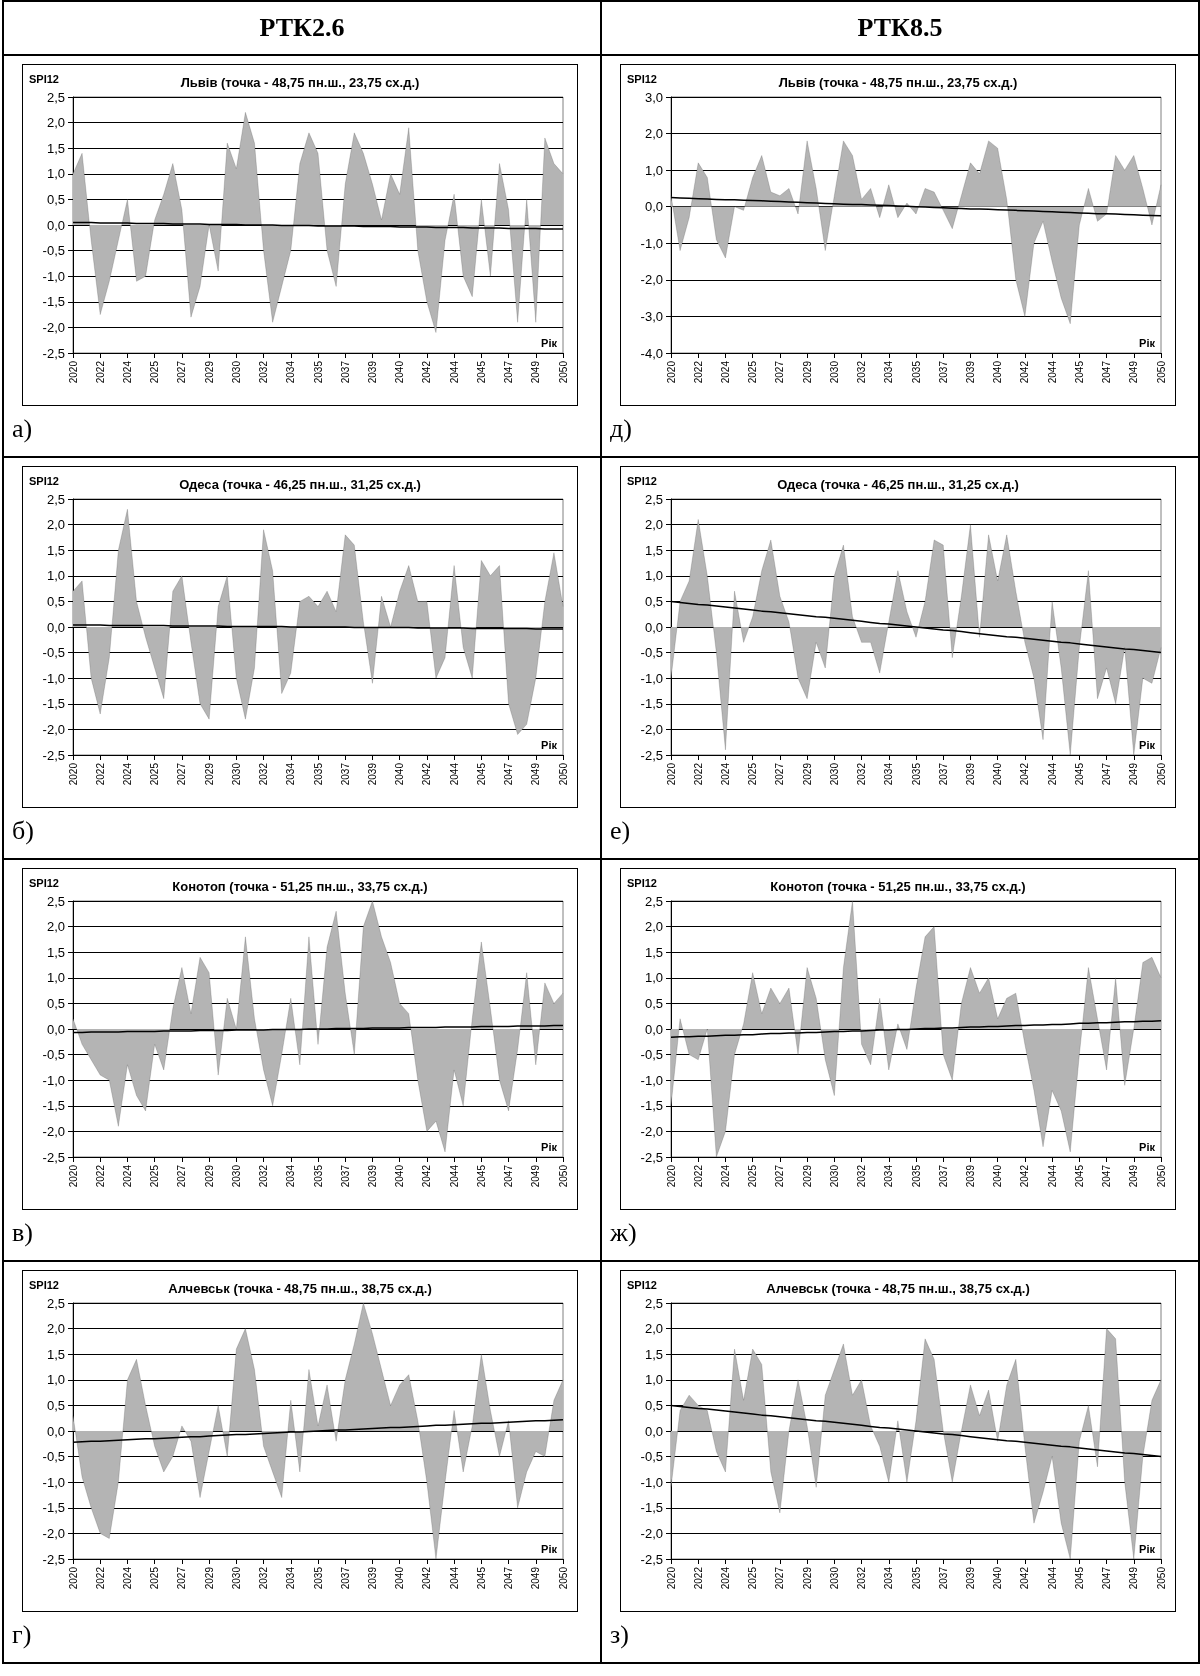  Describe the element at coordinates (300, 886) in the screenshot. I see `chart-title: Конотоп (точка - 51,25 пн.ш., 33,75 сх.д.)` at that location.